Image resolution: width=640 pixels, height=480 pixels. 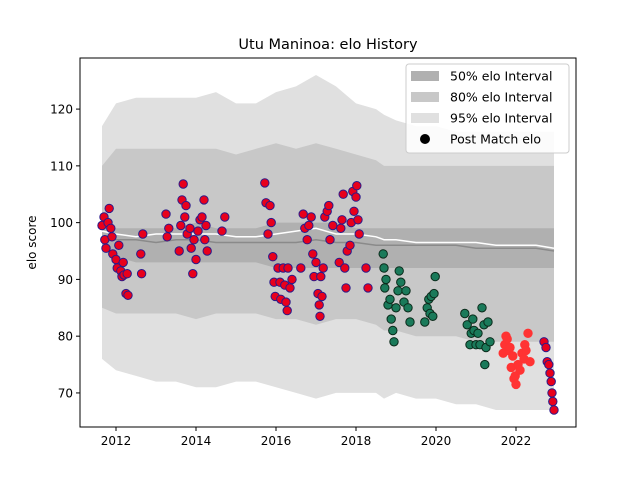 What do you see at coordinates (65, 337) in the screenshot?
I see `y-tick-label: 80` at bounding box center [65, 337].